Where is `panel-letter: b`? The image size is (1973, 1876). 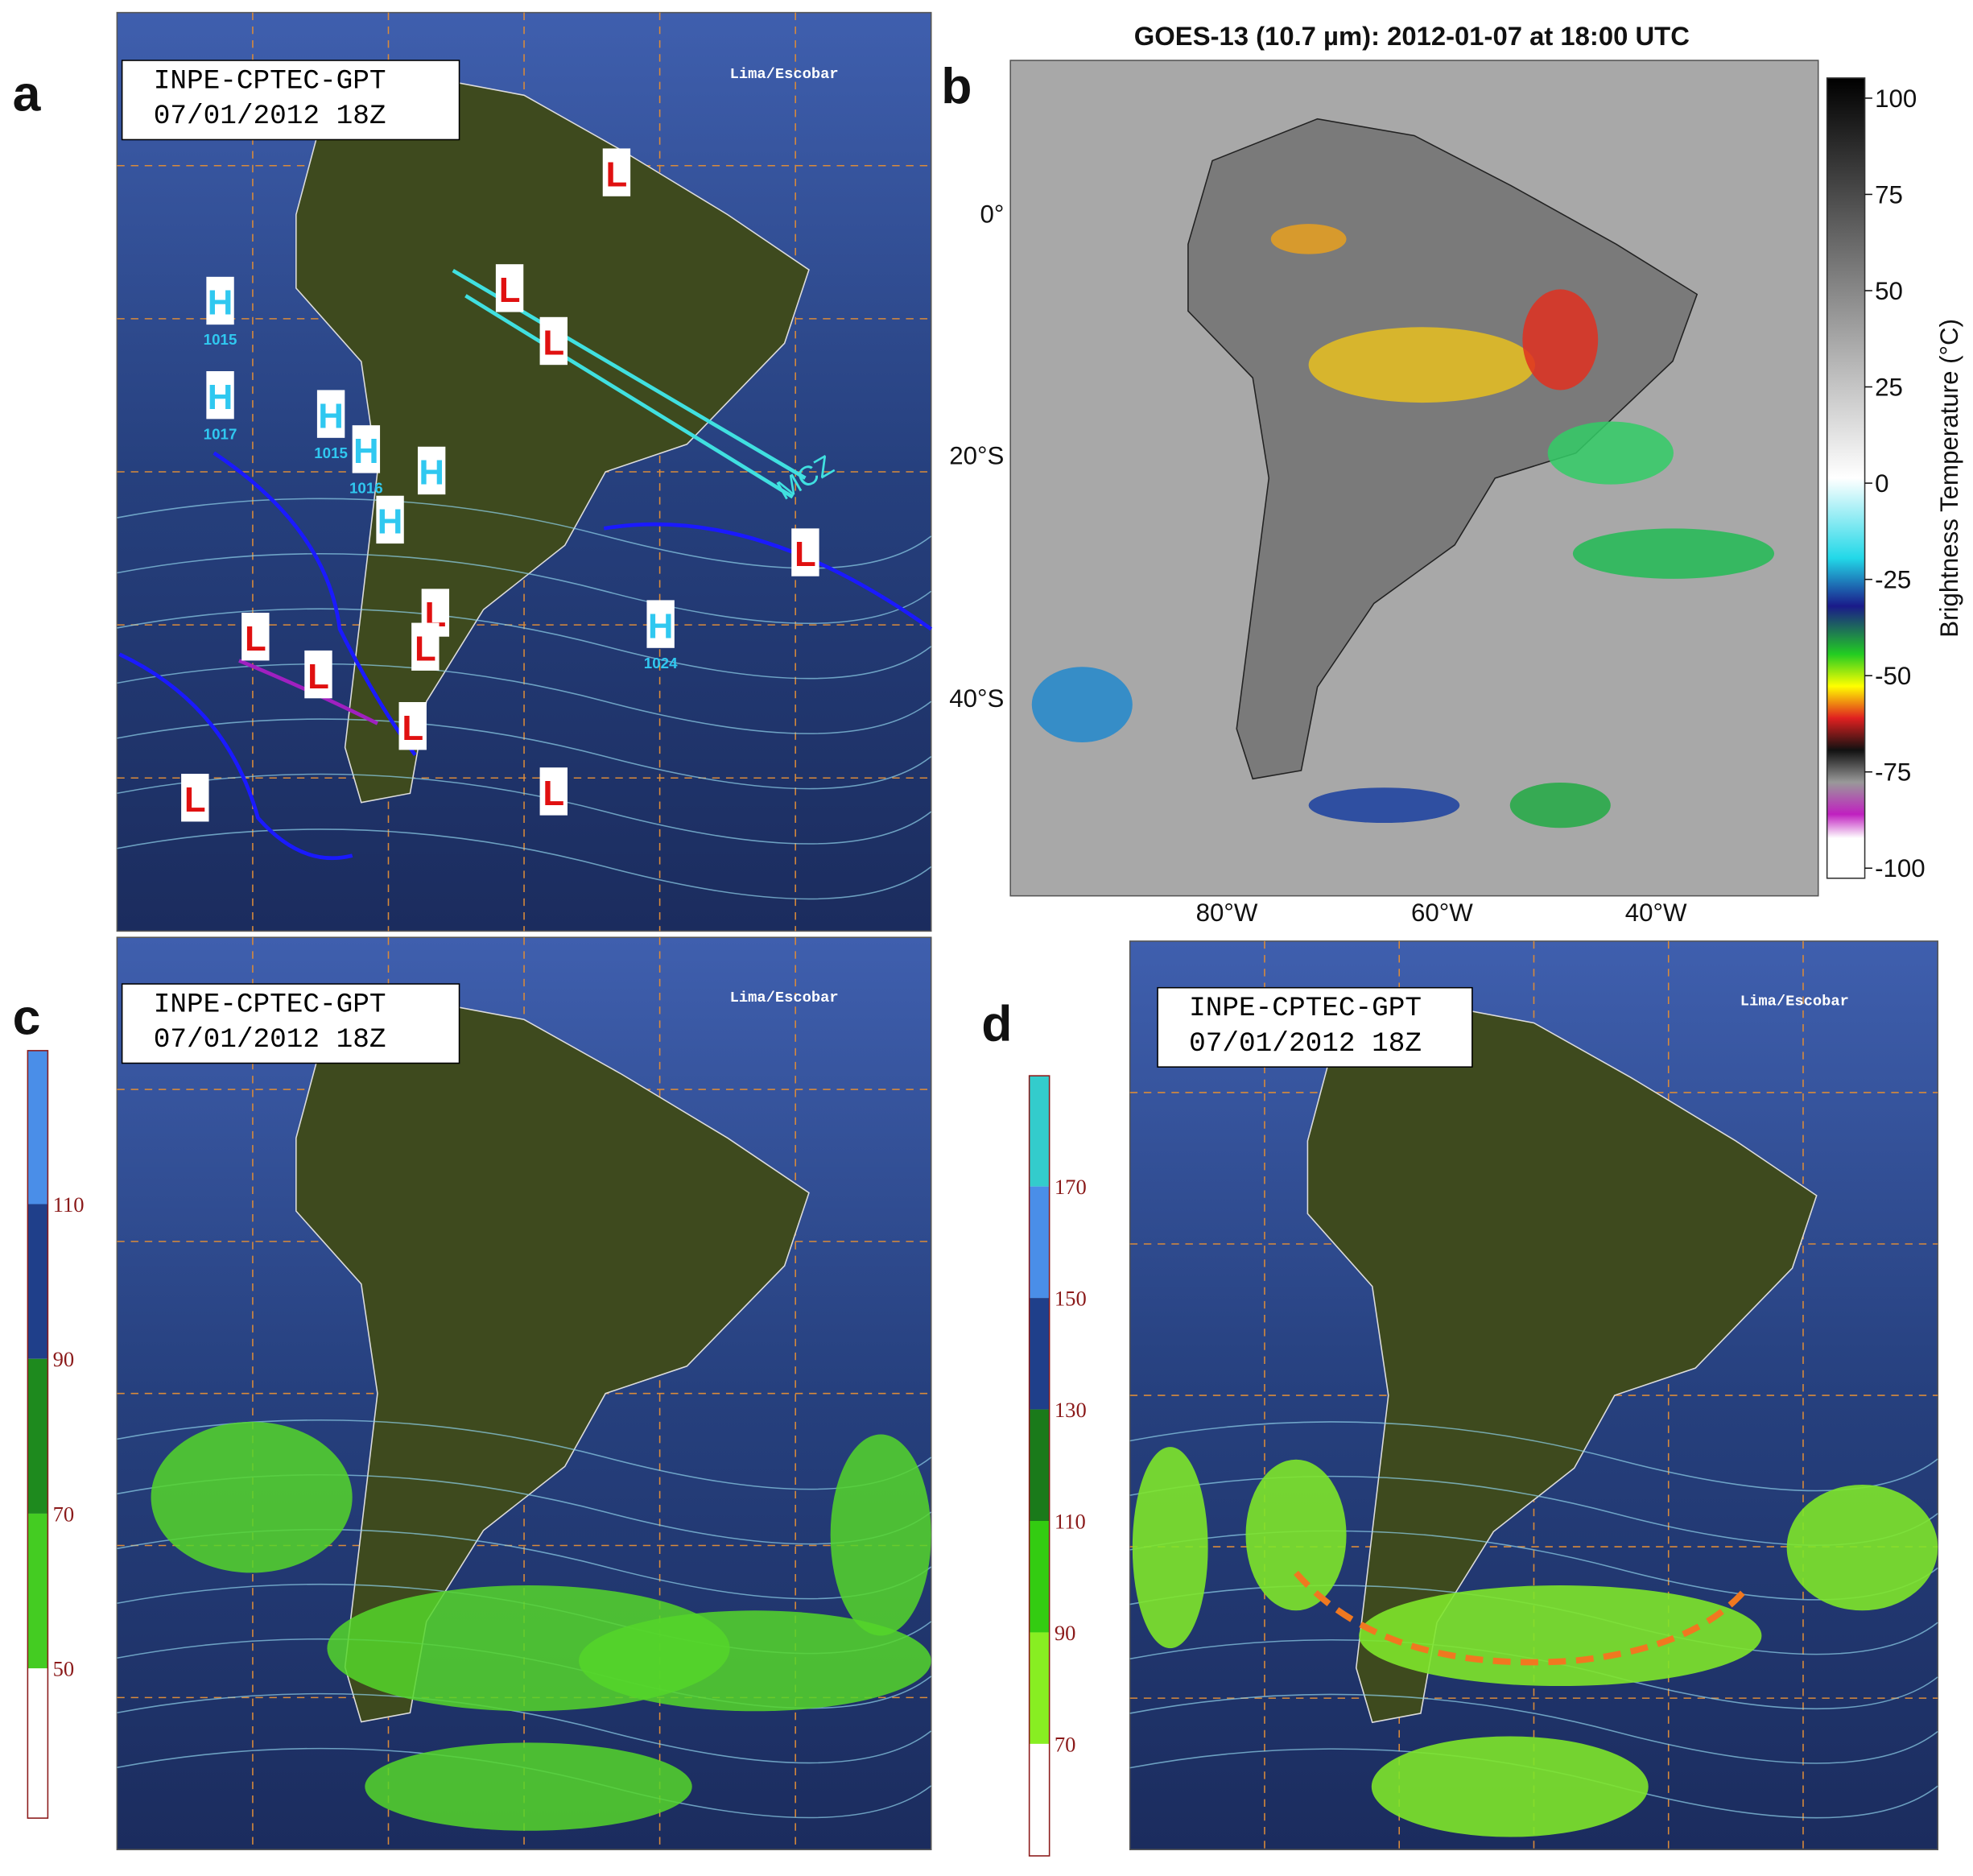 panel-letter: b is located at coordinates (956, 86).